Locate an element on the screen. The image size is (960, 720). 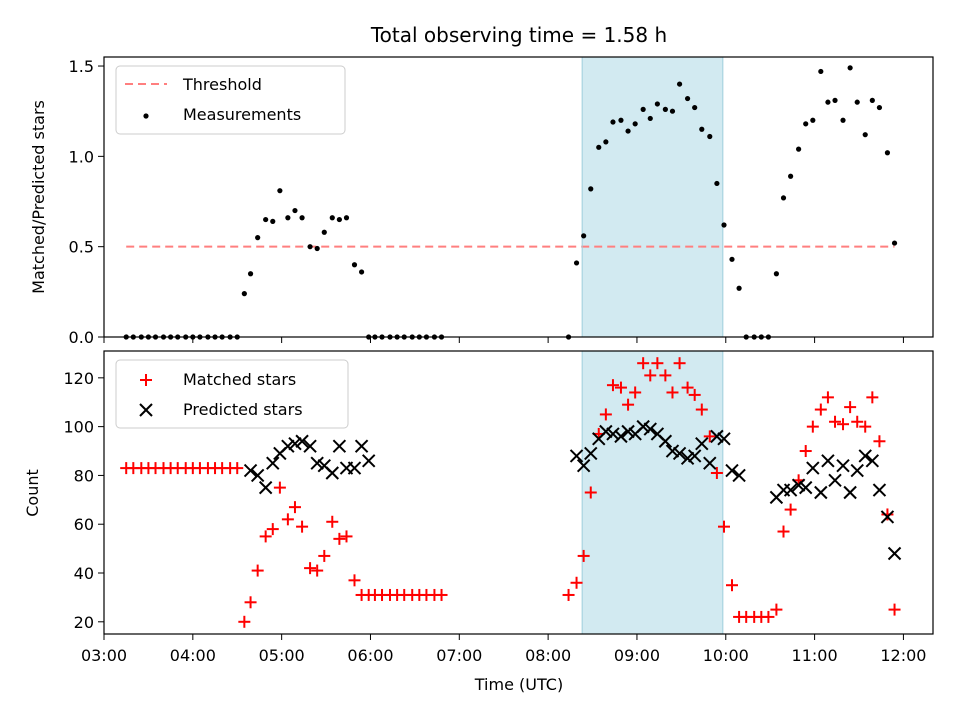
y-tick-label: 1.5 is located at coordinates (81, 66).